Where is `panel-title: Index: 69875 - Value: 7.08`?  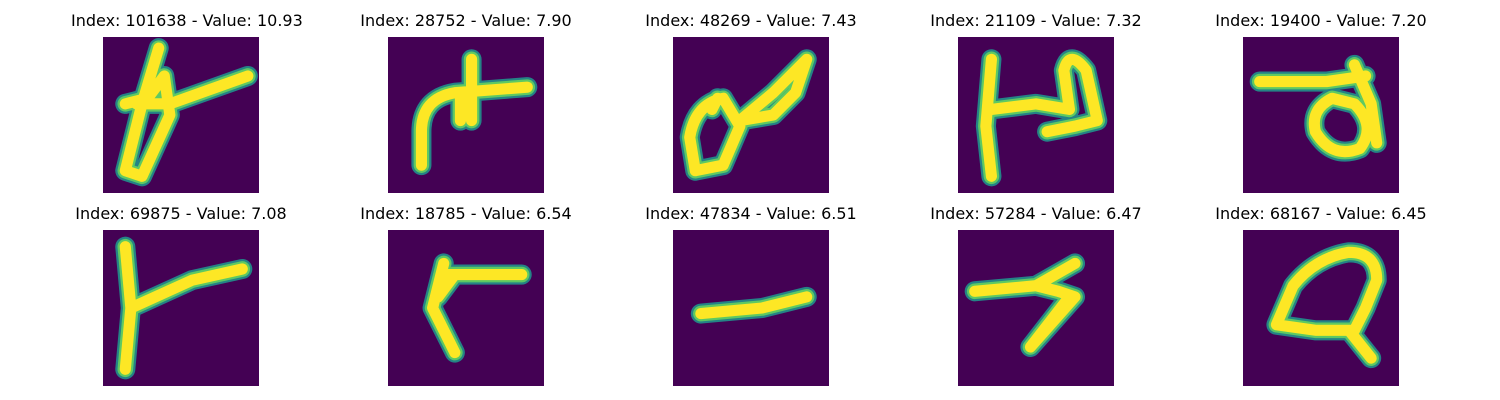 panel-title: Index: 69875 - Value: 7.08 is located at coordinates (181, 213).